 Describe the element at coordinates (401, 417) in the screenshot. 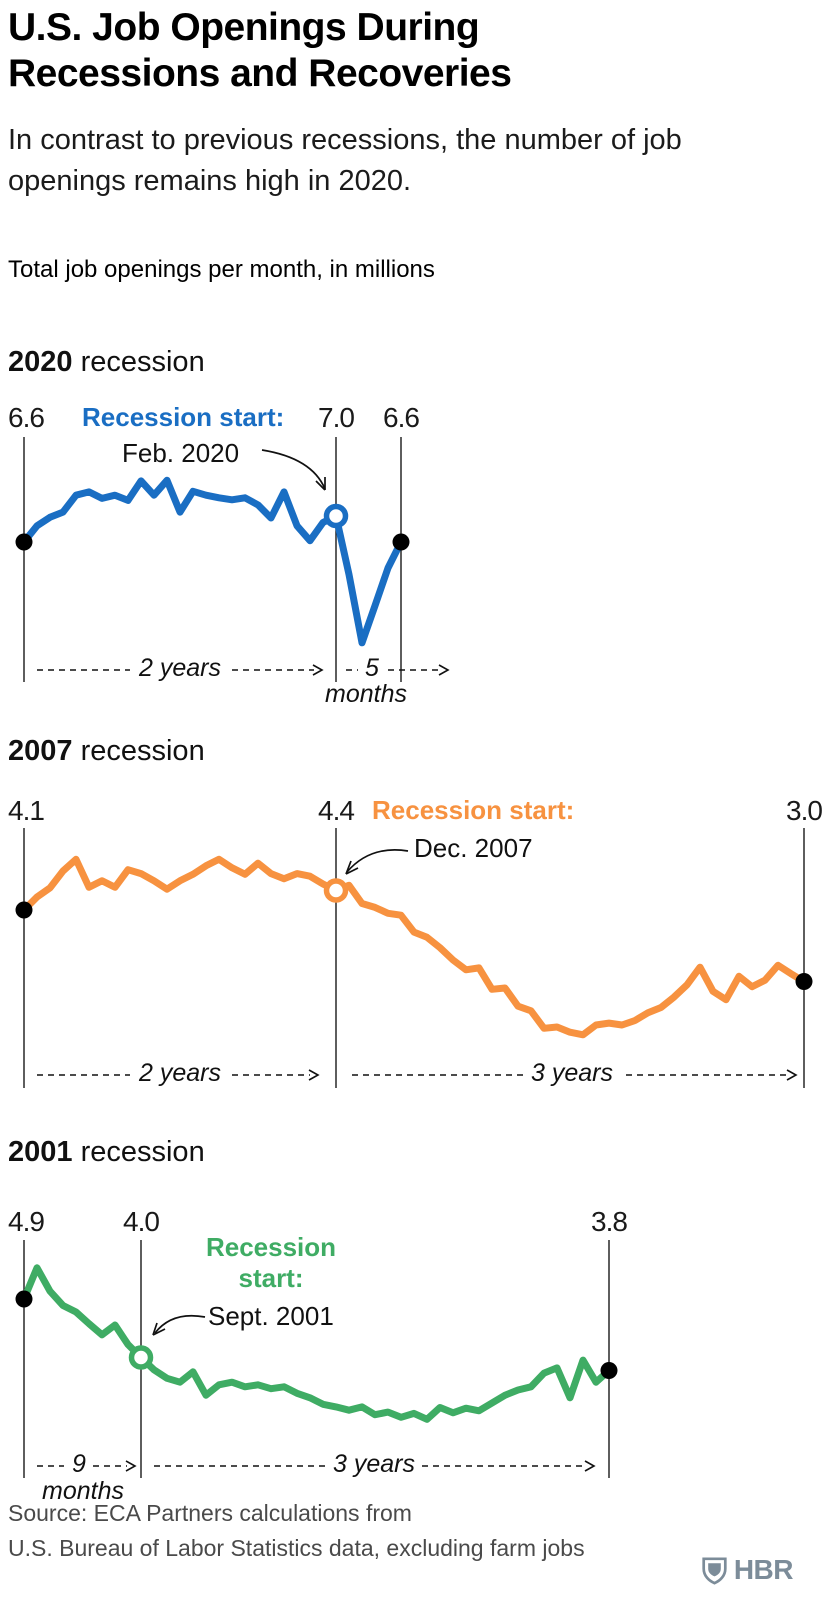

I see `value-label-end-2020: 6.6` at that location.